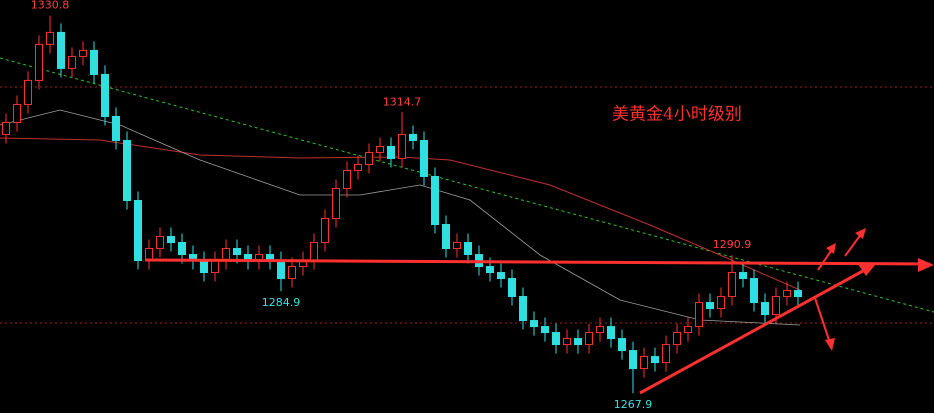 Image resolution: width=934 pixels, height=413 pixels. I want to click on uptrend-line, so click(756, 329).